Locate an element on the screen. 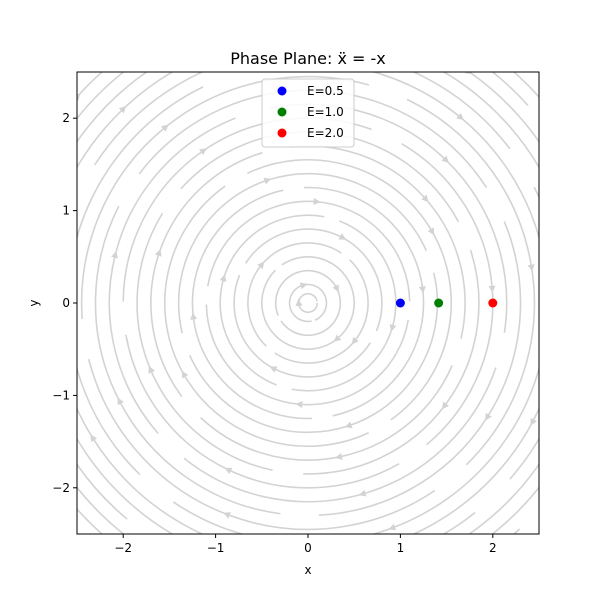 The height and width of the screenshot is (600, 600). legend-label: E=2.0 is located at coordinates (325, 133).